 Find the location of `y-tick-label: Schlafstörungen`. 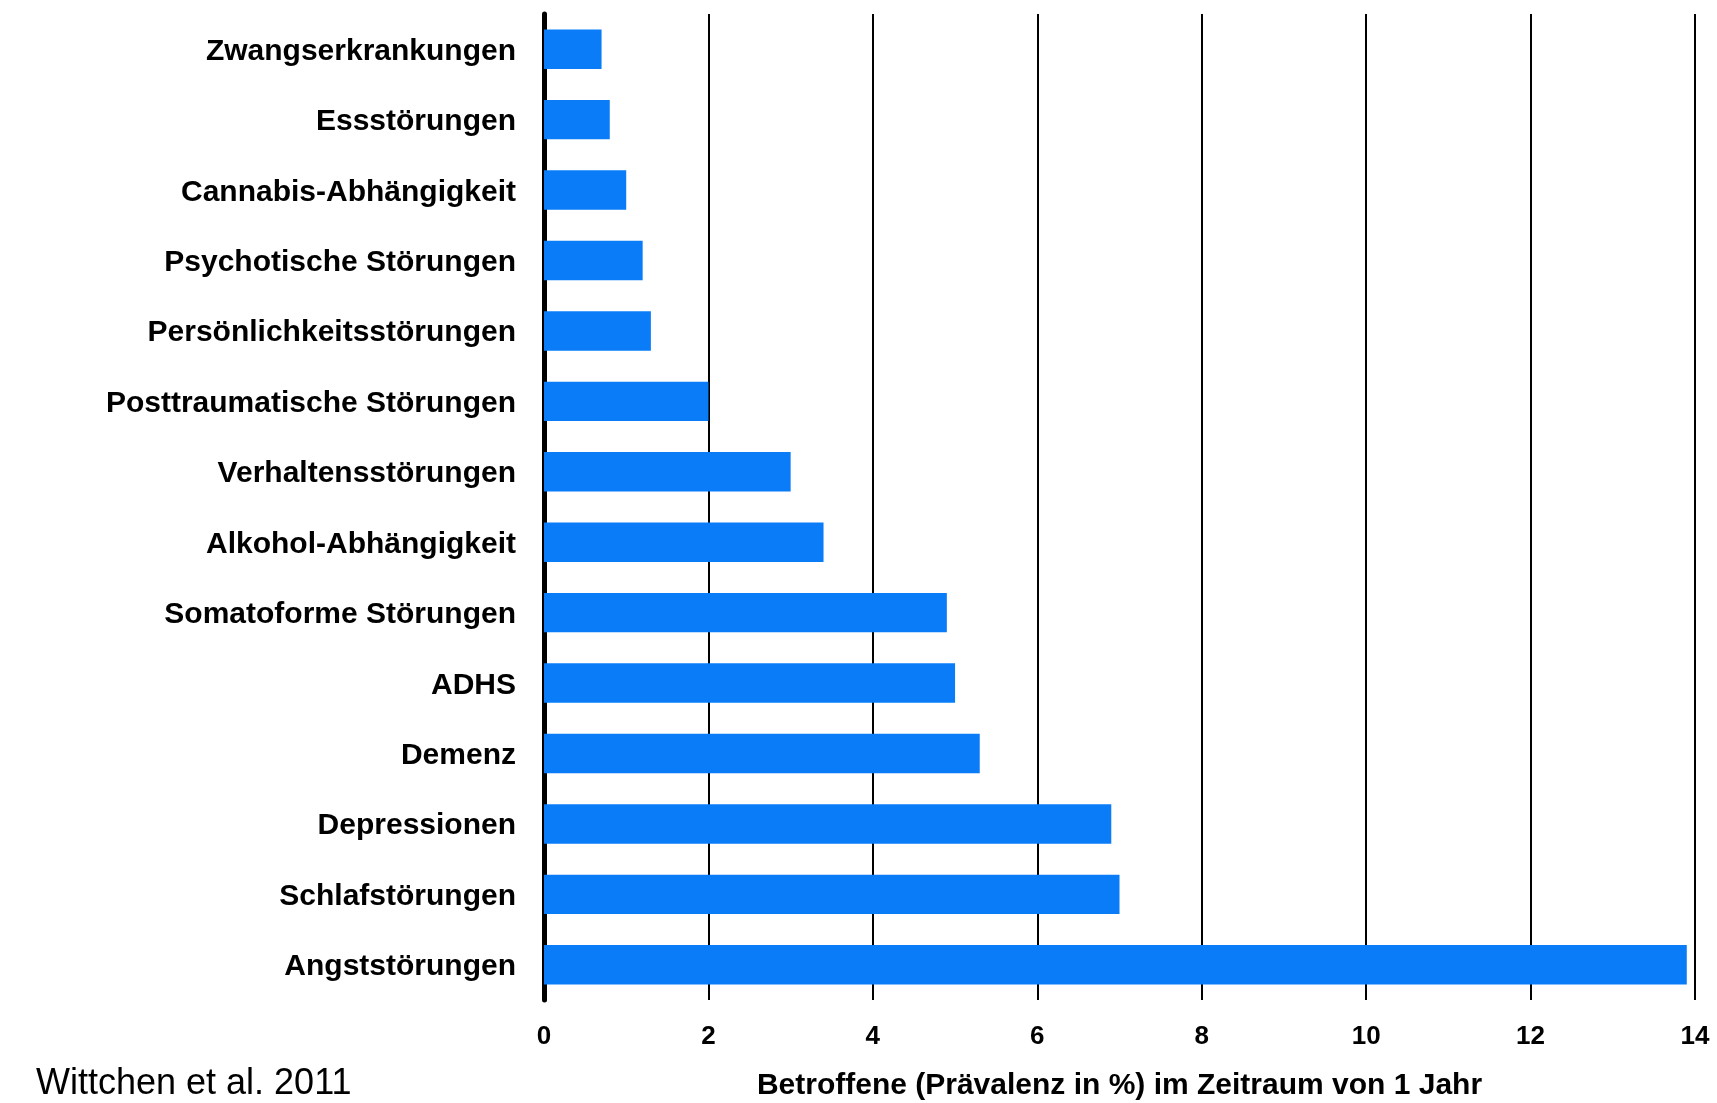

y-tick-label: Schlafstörungen is located at coordinates (397, 894).